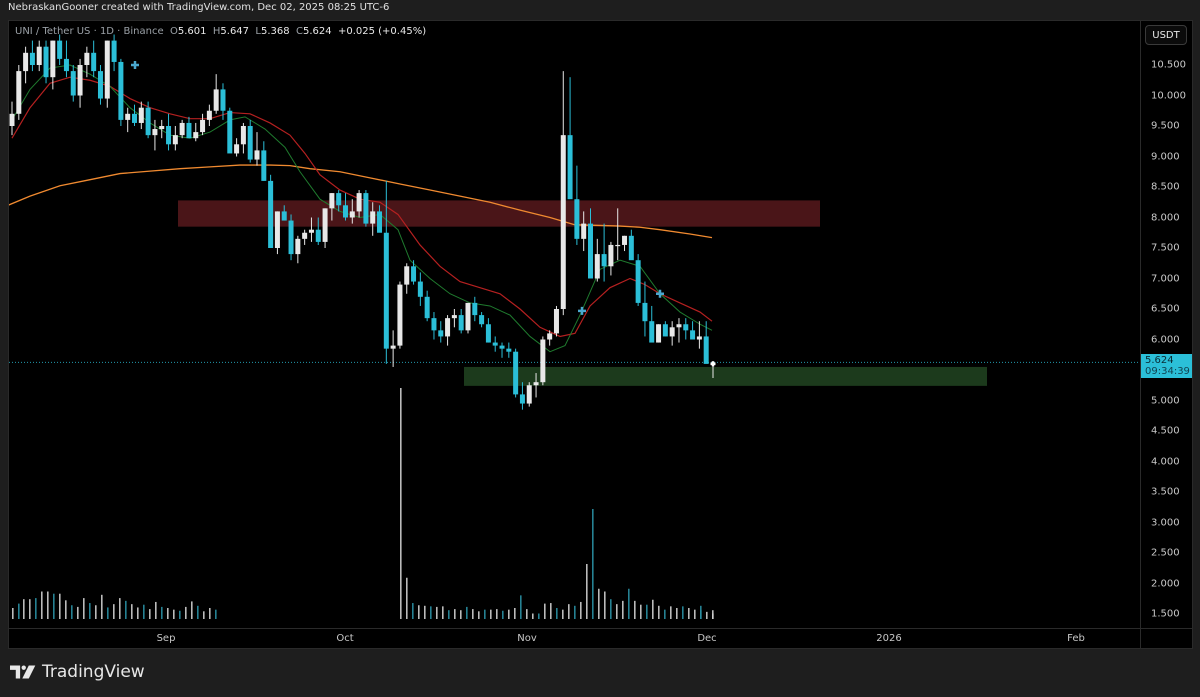 Image resolution: width=1200 pixels, height=697 pixels. Describe the element at coordinates (574, 638) in the screenshot. I see `time-axis: Sep Oct Nov Dec 2026 Feb` at that location.